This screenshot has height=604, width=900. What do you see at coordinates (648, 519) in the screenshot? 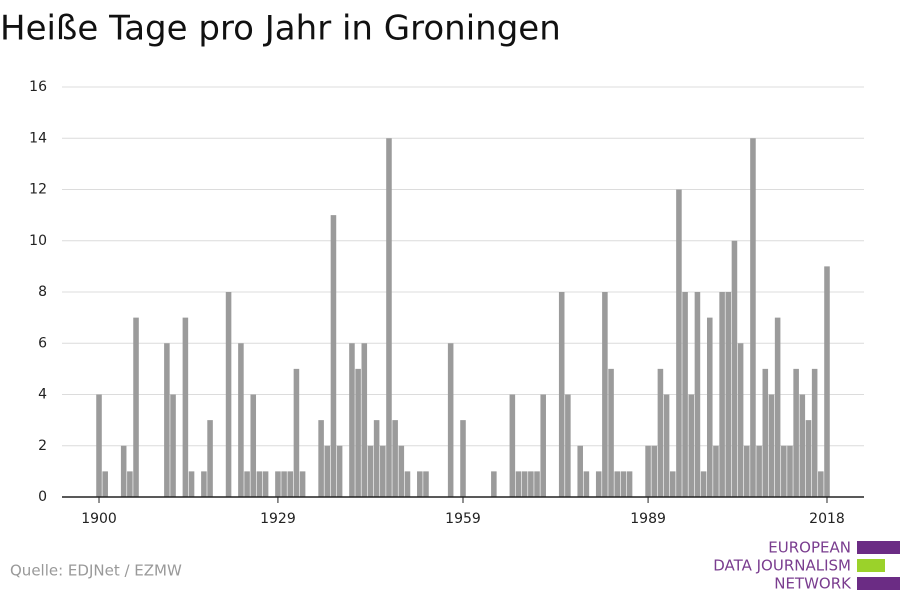
I see `x-tick-label: 1989` at bounding box center [648, 519].